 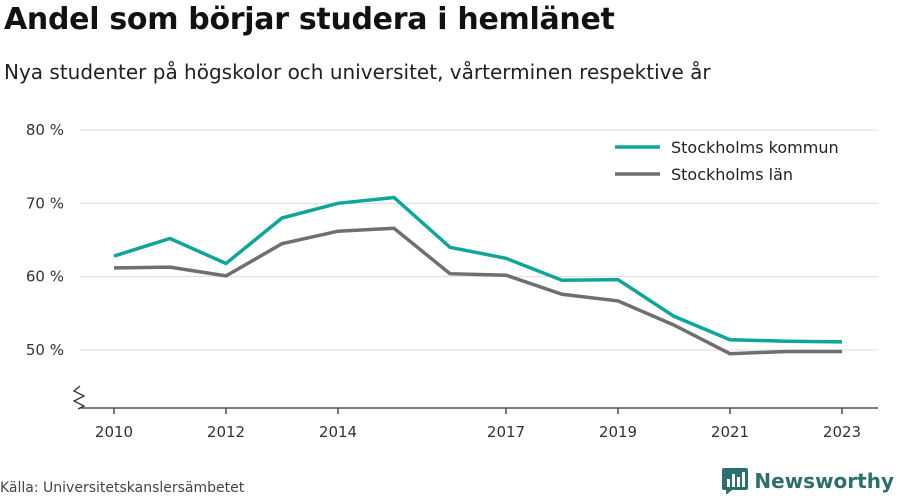 What do you see at coordinates (824, 481) in the screenshot?
I see `brand-name: Newsworthy` at bounding box center [824, 481].